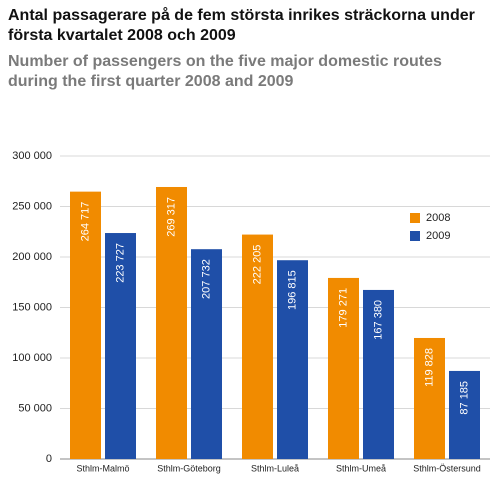 This screenshot has width=500, height=485. What do you see at coordinates (447, 468) in the screenshot?
I see `x-tick-label: Sthlm-Östersund` at bounding box center [447, 468].